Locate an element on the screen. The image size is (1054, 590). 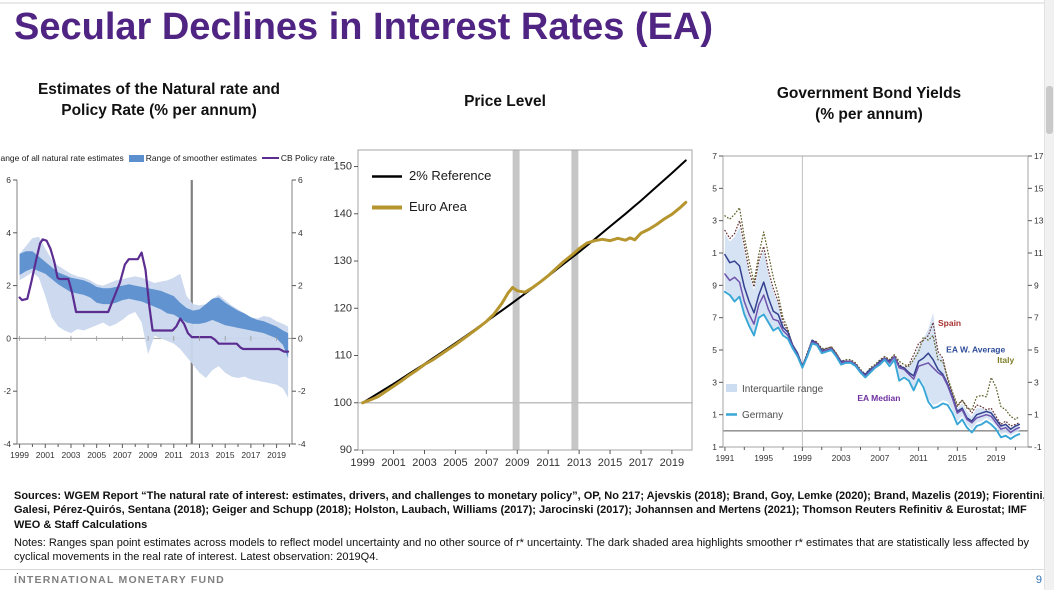
legend-item: CB Policy rate is located at coordinates (298, 158).